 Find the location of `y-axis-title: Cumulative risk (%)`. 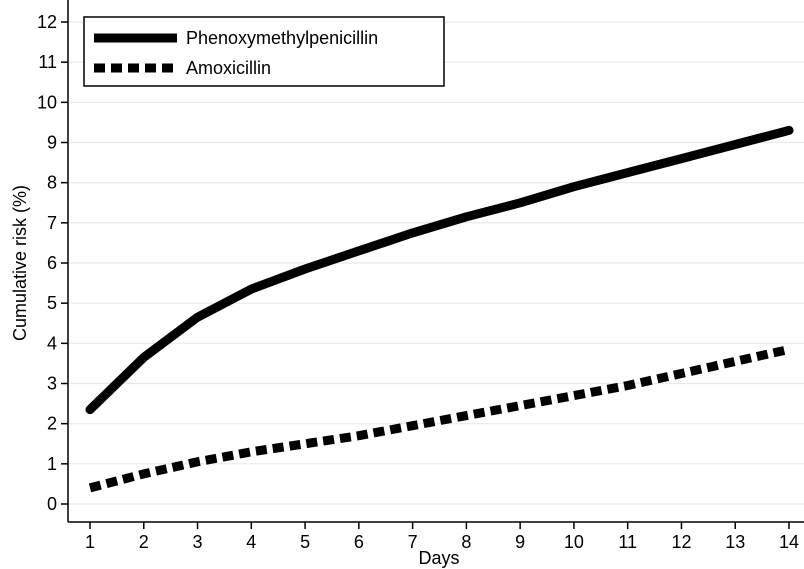

y-axis-title: Cumulative risk (%) is located at coordinates (20, 263).